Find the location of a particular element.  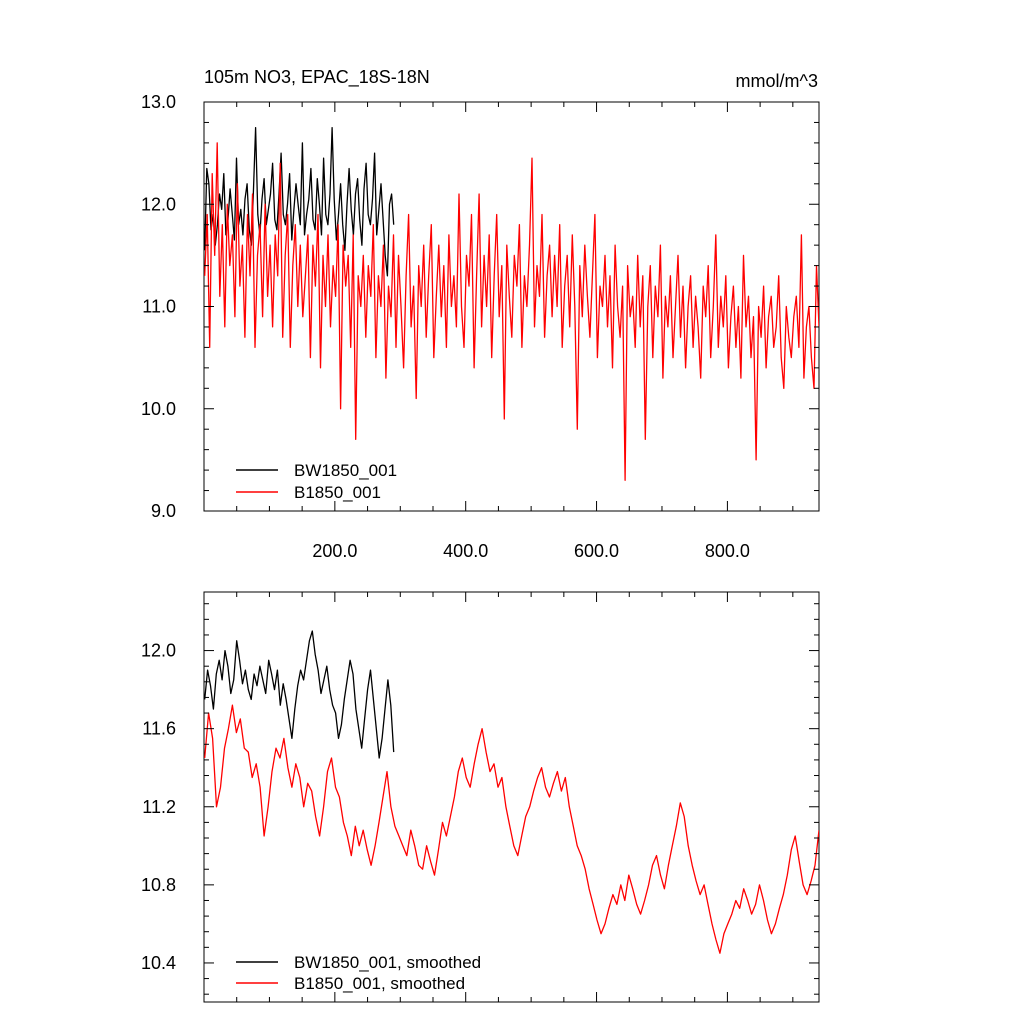

bottom-ytick-label: 10.4 is located at coordinates (158, 963).